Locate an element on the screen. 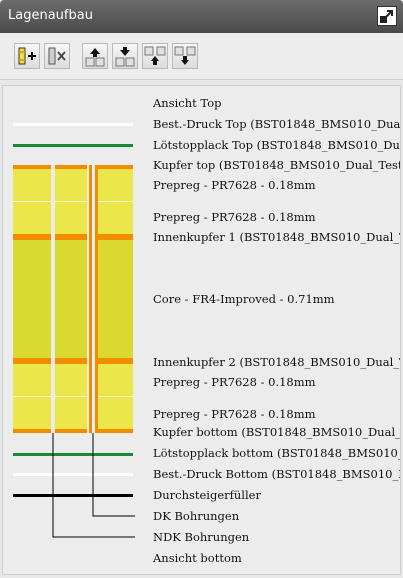 The image size is (403, 578). soldermask-bottom-layer is located at coordinates (73, 454).